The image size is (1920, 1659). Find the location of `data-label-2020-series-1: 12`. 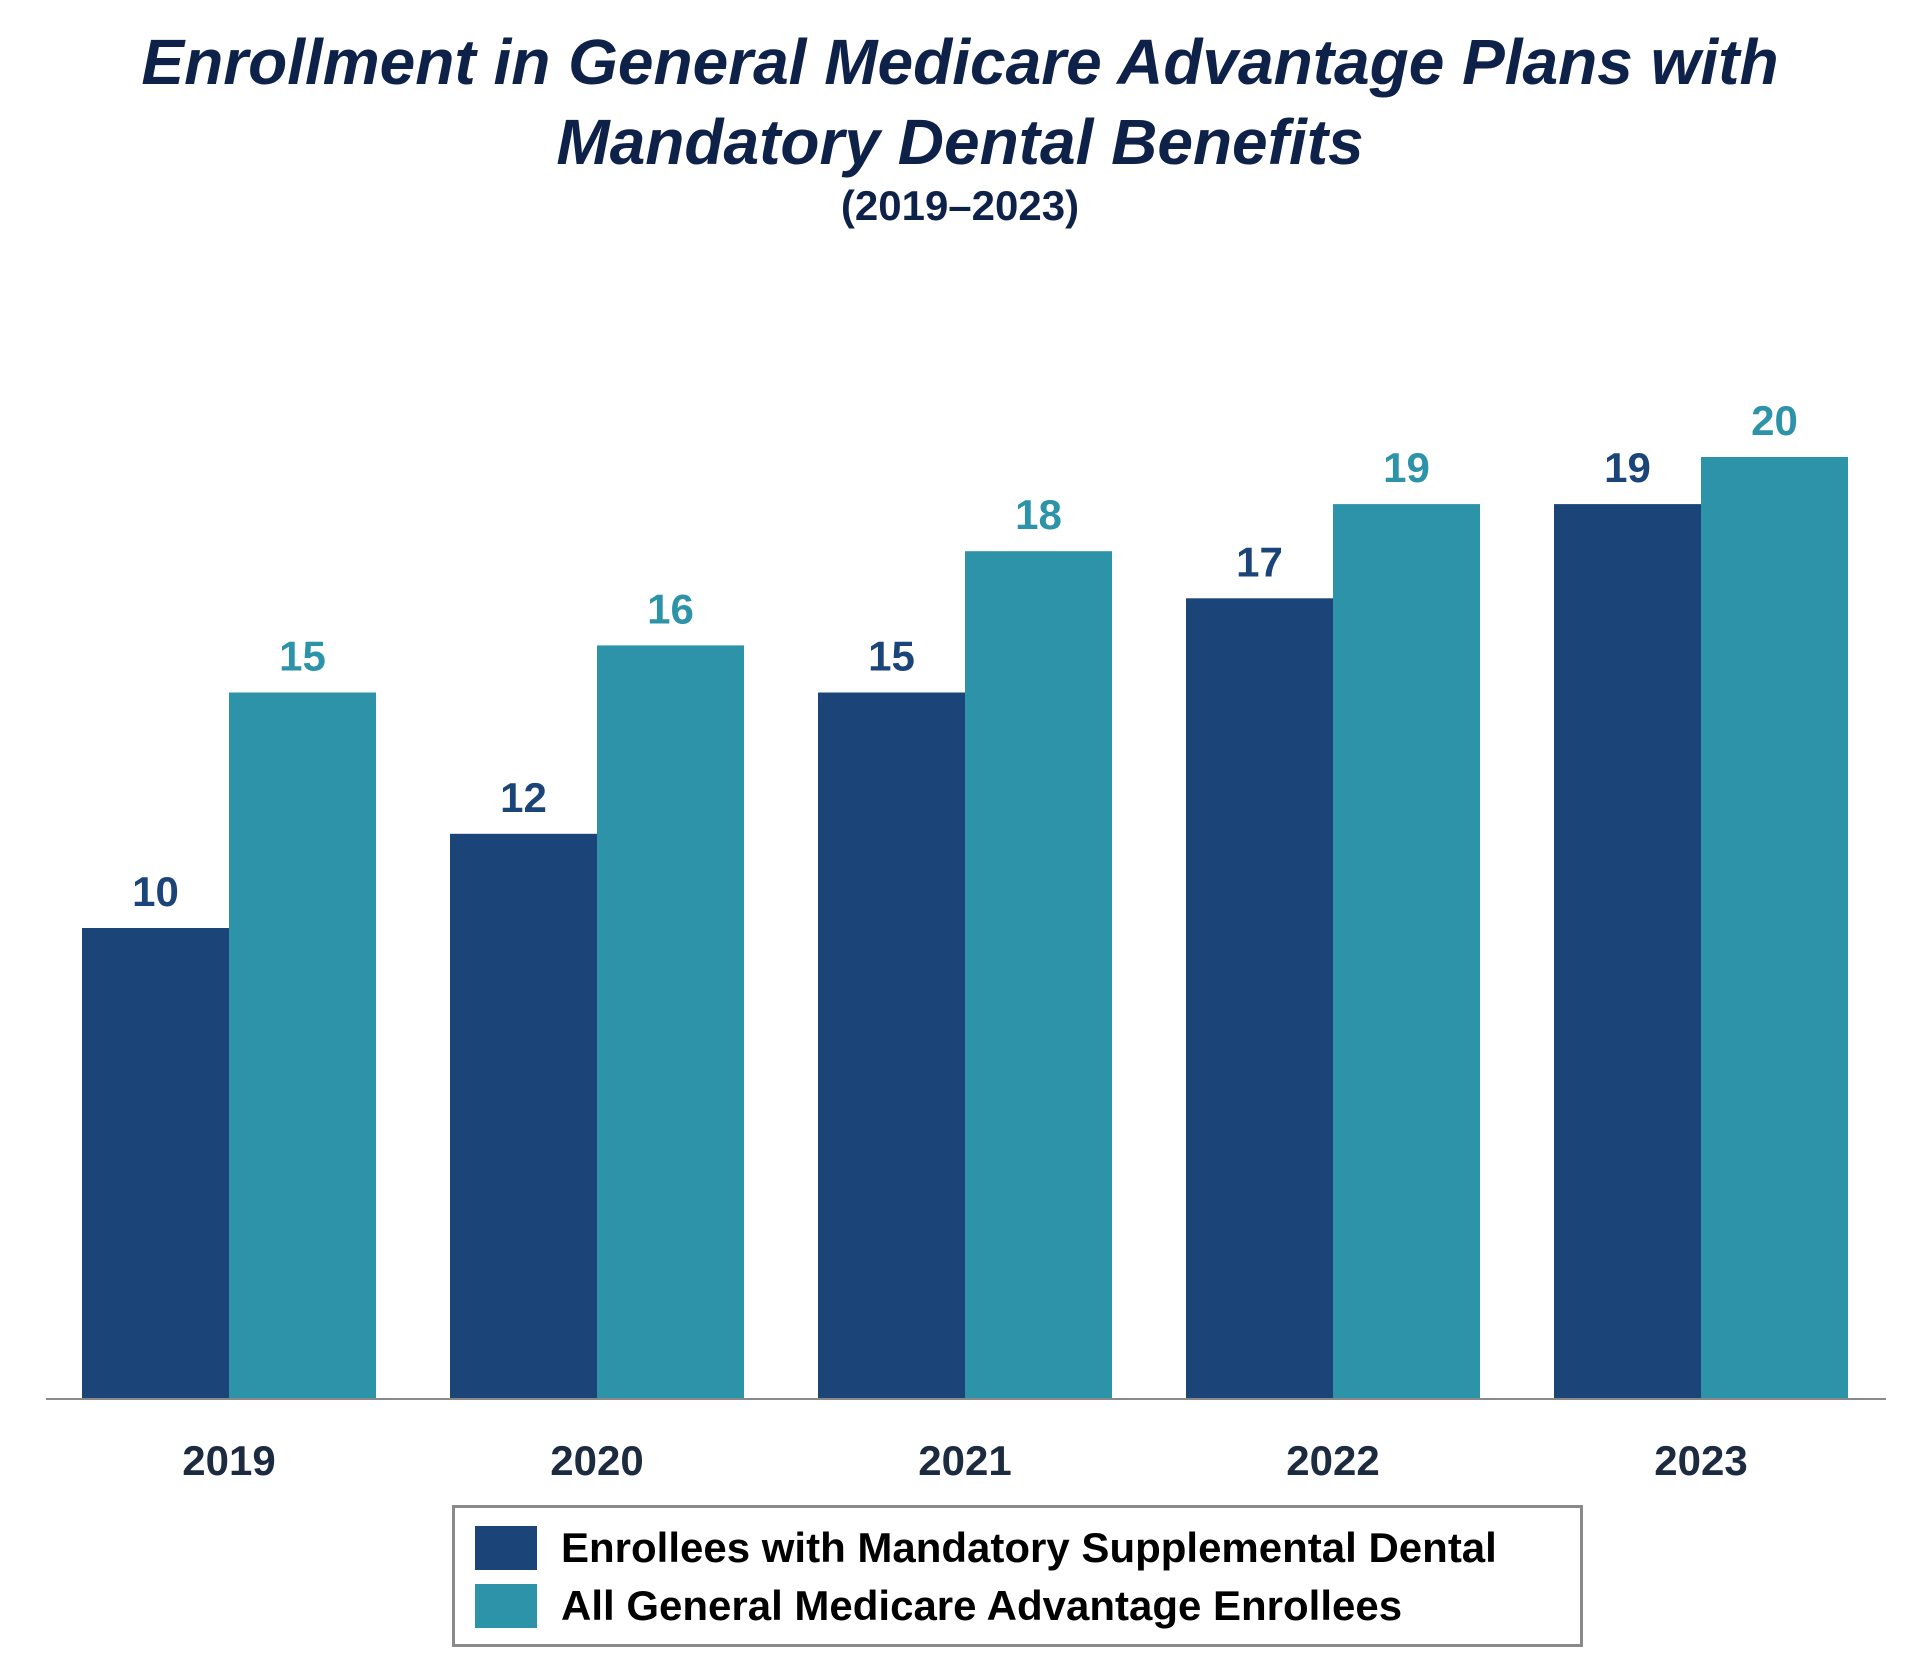

data-label-2020-series-1: 12 is located at coordinates (523, 797).